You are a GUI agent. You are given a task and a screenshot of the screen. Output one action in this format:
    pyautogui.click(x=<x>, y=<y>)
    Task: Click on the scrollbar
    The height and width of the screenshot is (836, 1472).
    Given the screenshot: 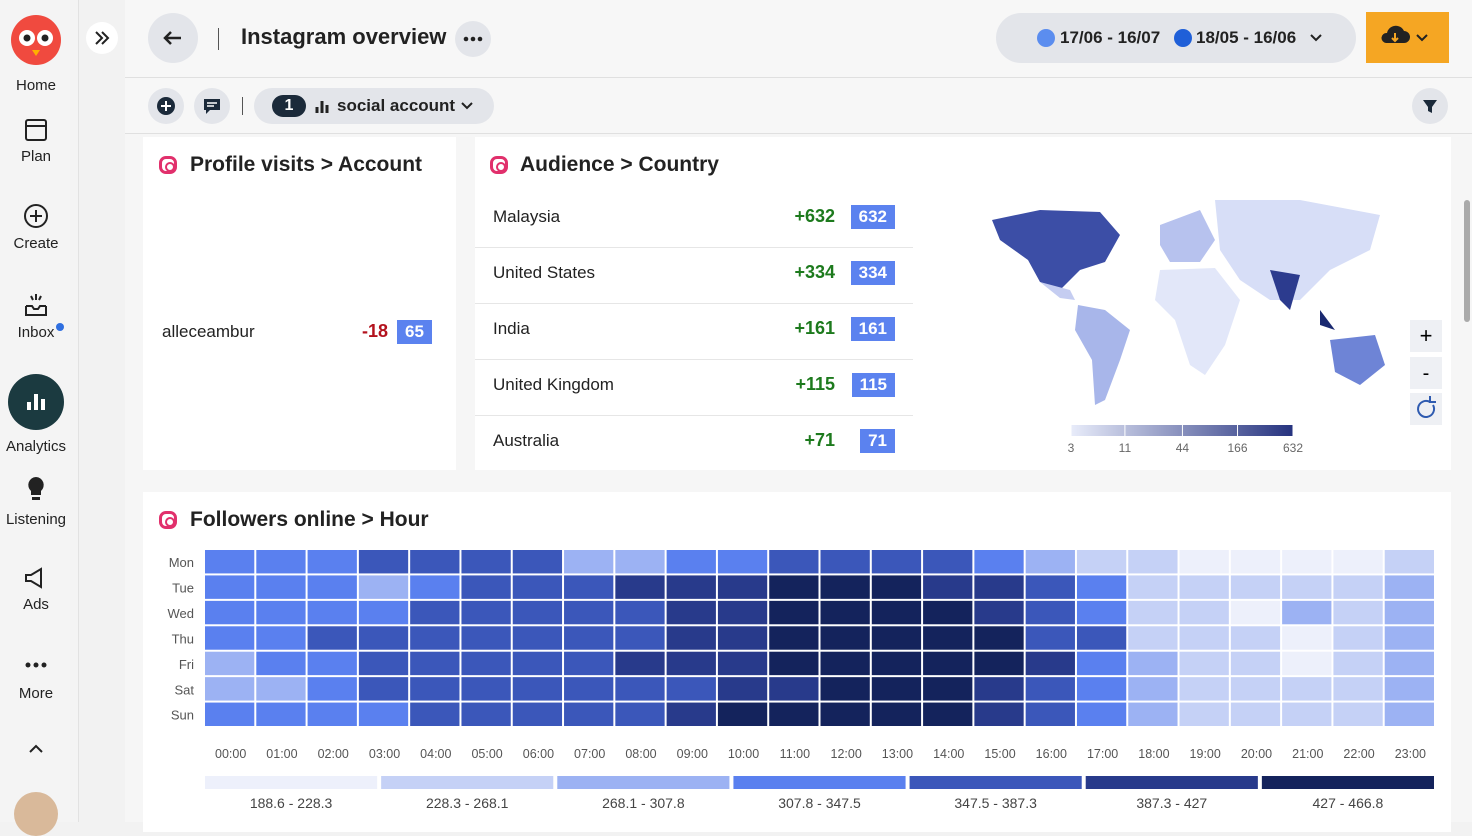 What is the action you would take?
    pyautogui.click(x=1467, y=261)
    